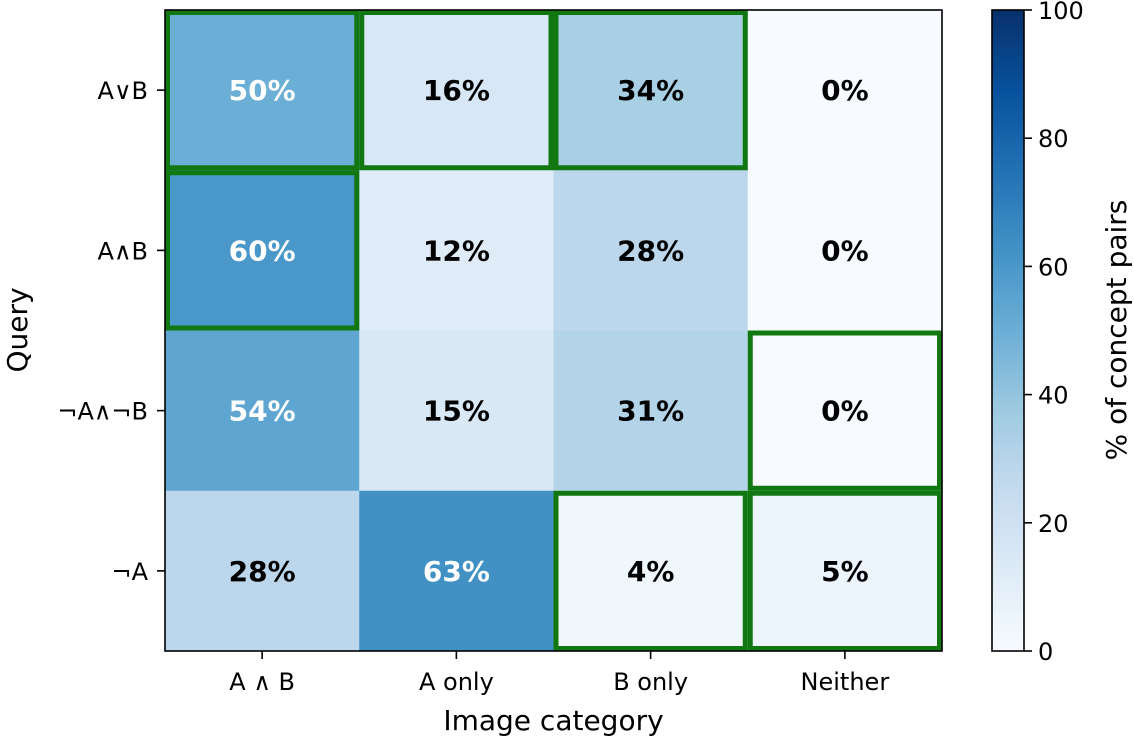  Describe the element at coordinates (1008, 330) in the screenshot. I see `colorbar` at that location.